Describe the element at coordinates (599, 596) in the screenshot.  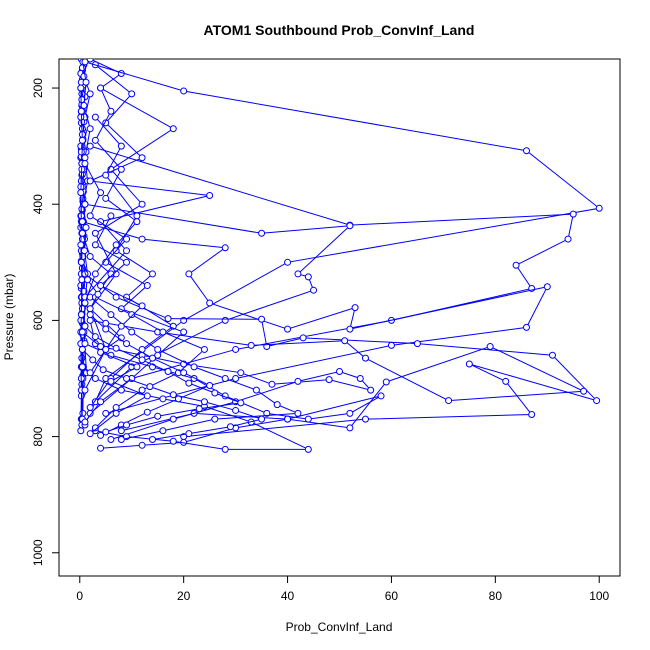
I see `x-tick-label: 100` at that location.